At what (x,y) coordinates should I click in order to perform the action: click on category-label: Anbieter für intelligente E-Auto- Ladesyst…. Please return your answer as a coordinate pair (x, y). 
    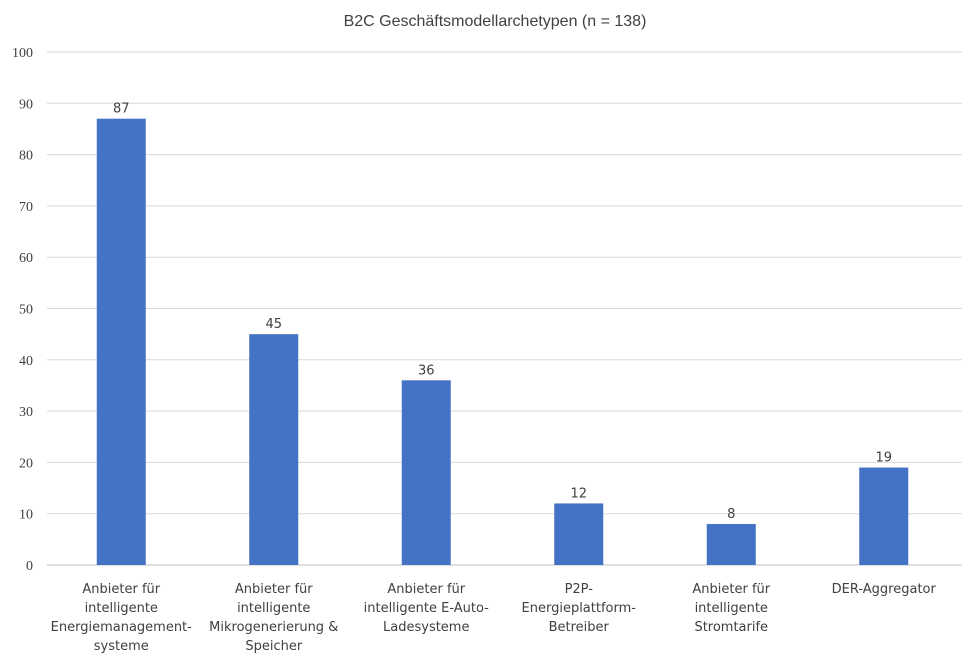
    Looking at the image, I should click on (427, 608).